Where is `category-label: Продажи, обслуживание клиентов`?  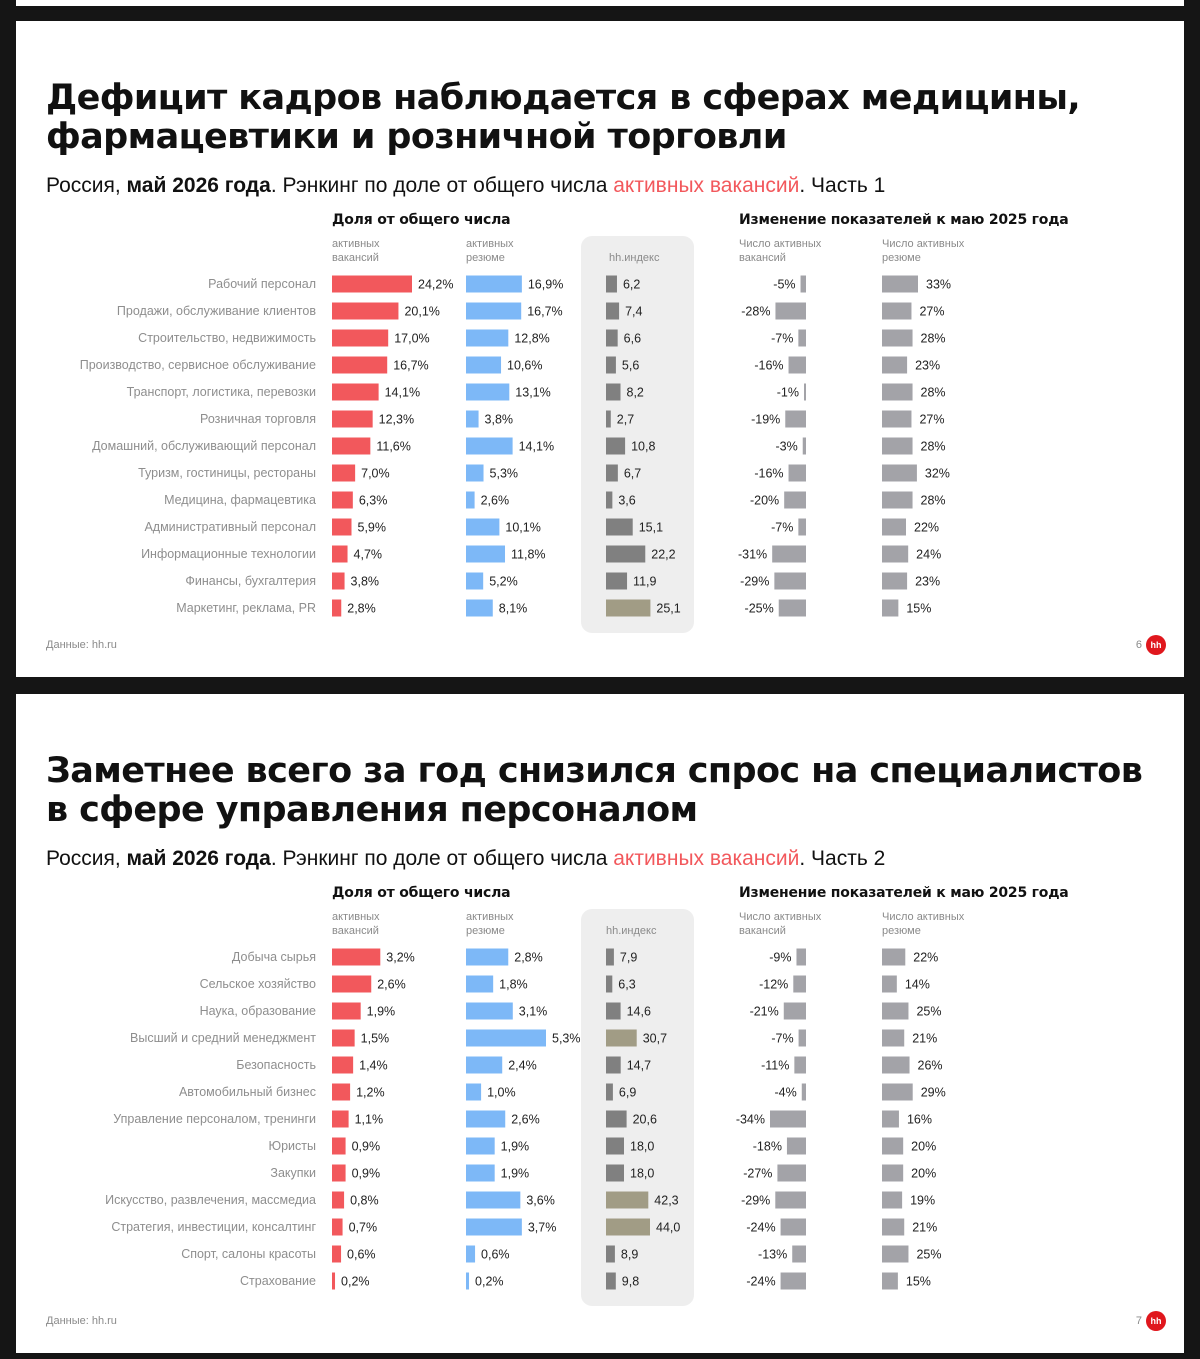 category-label: Продажи, обслуживание клиентов is located at coordinates (216, 311).